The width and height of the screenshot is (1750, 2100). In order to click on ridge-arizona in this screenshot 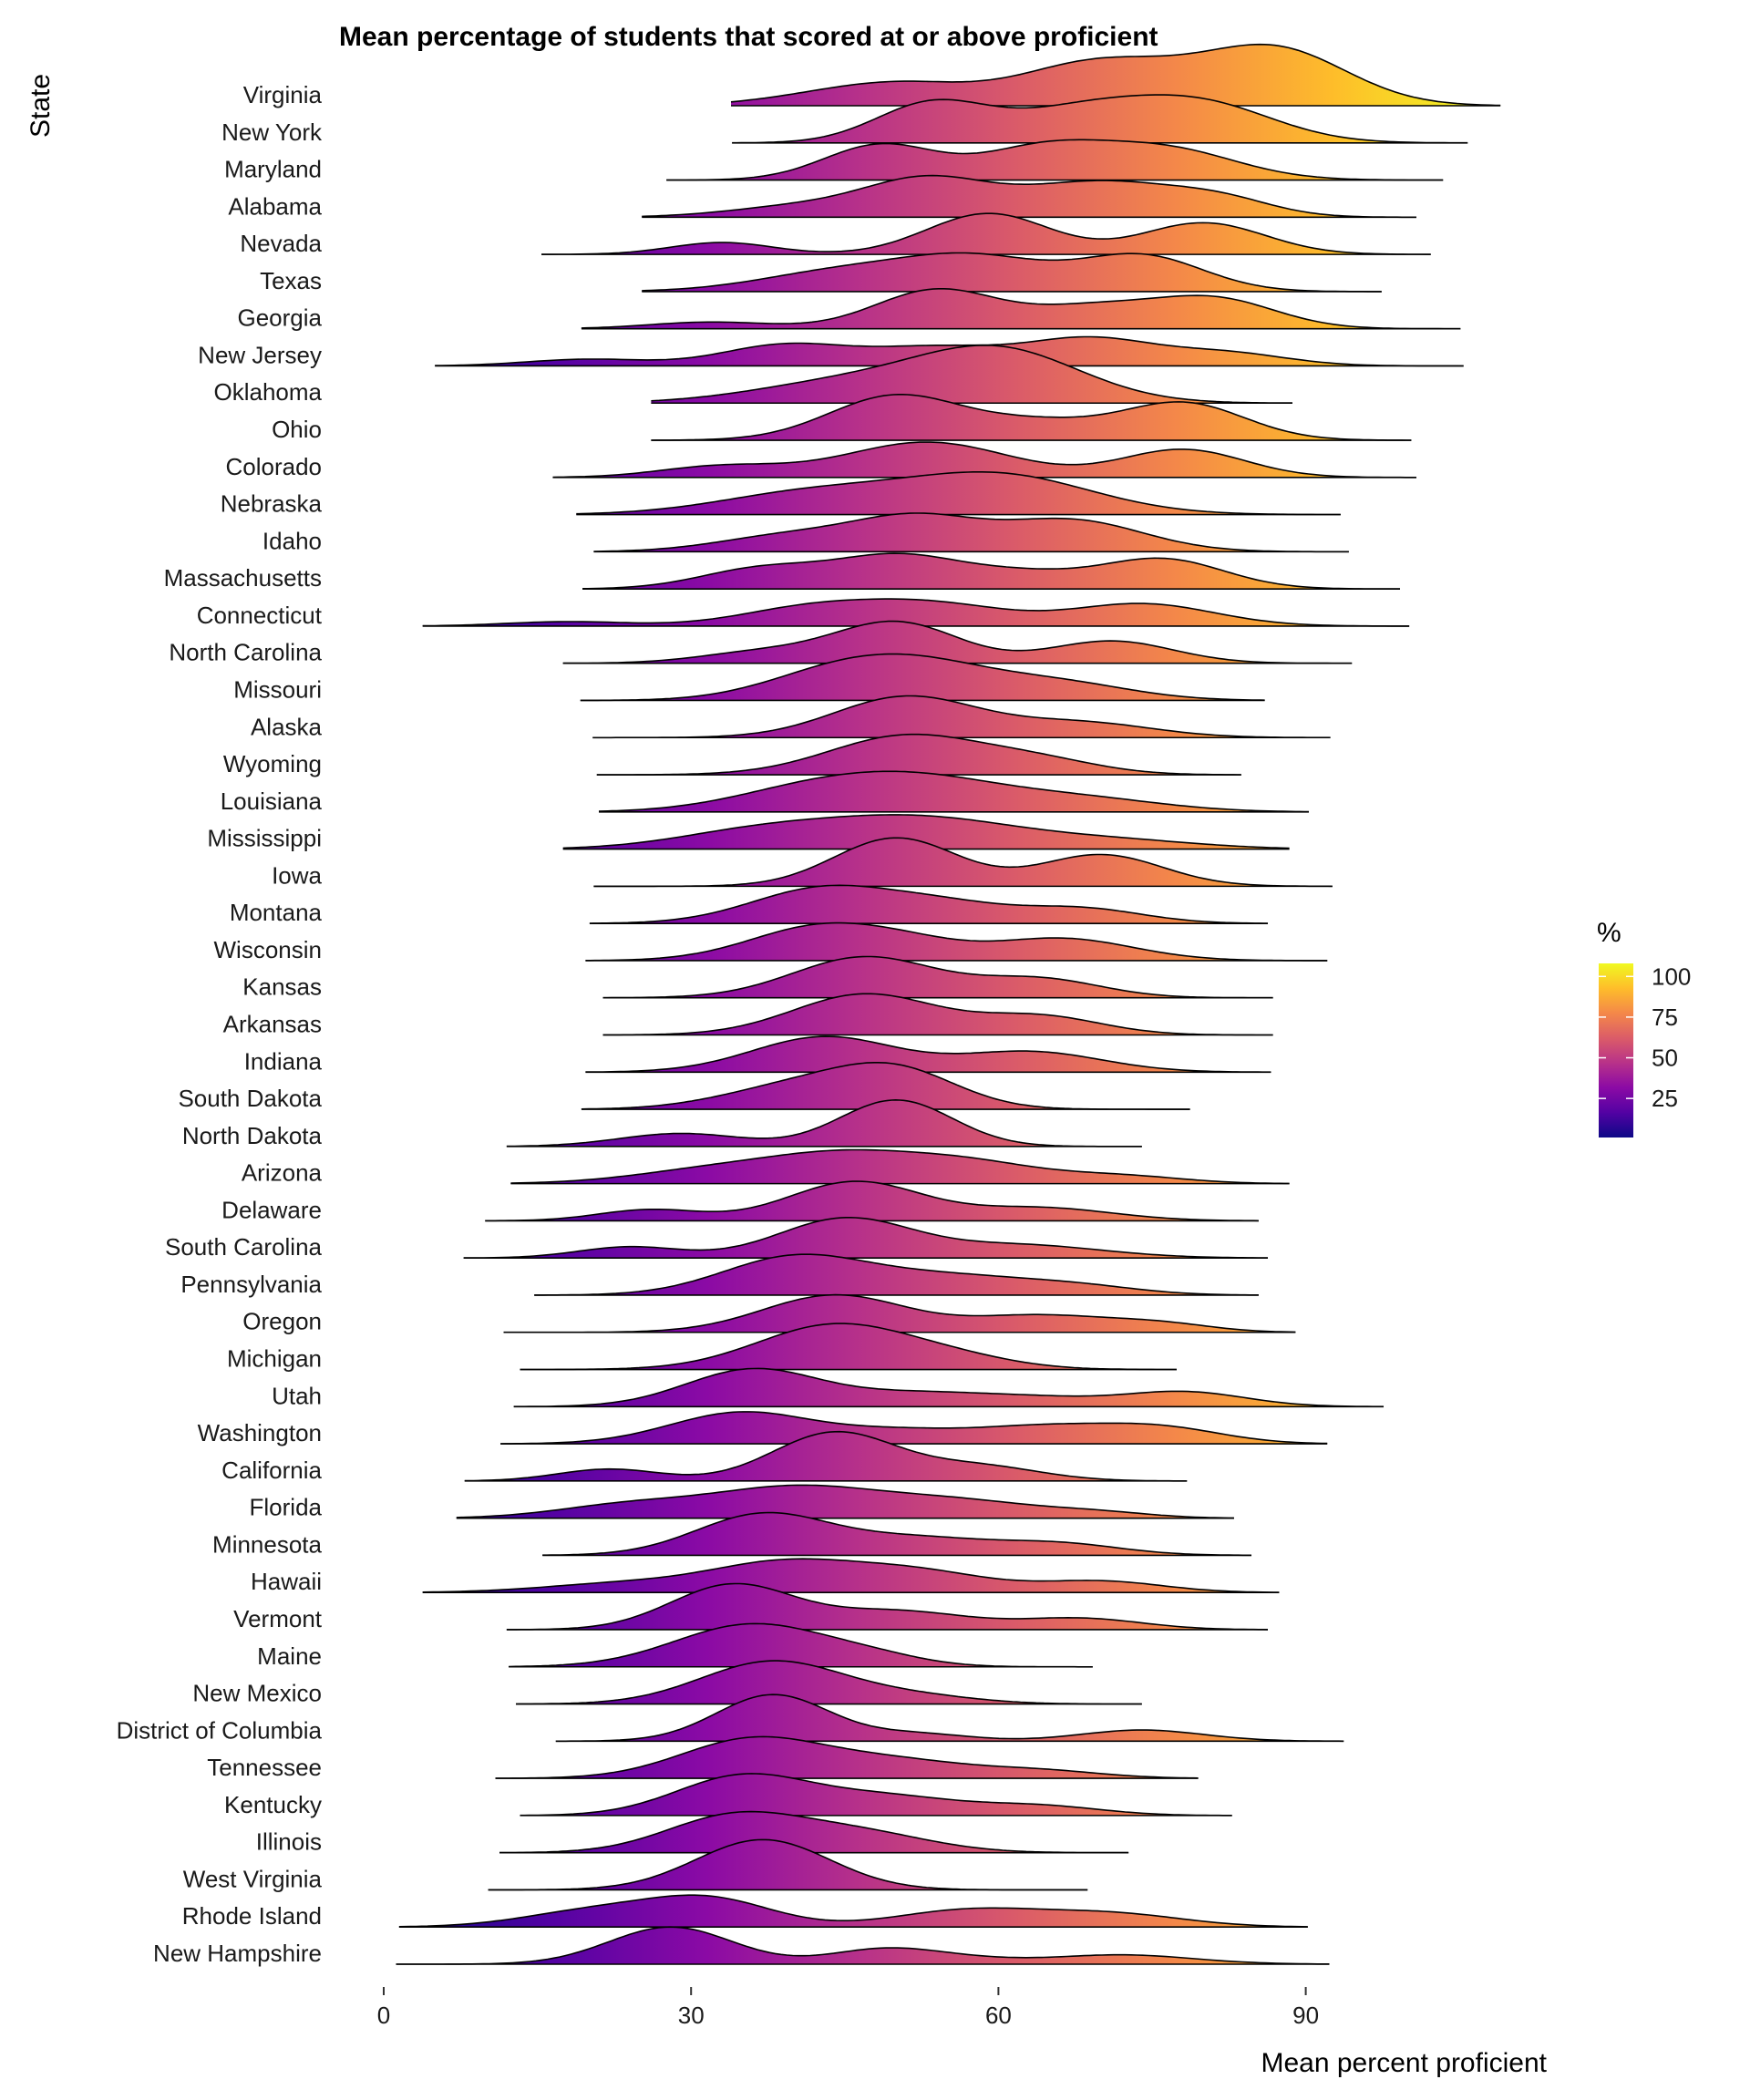, I will do `click(900, 1166)`.